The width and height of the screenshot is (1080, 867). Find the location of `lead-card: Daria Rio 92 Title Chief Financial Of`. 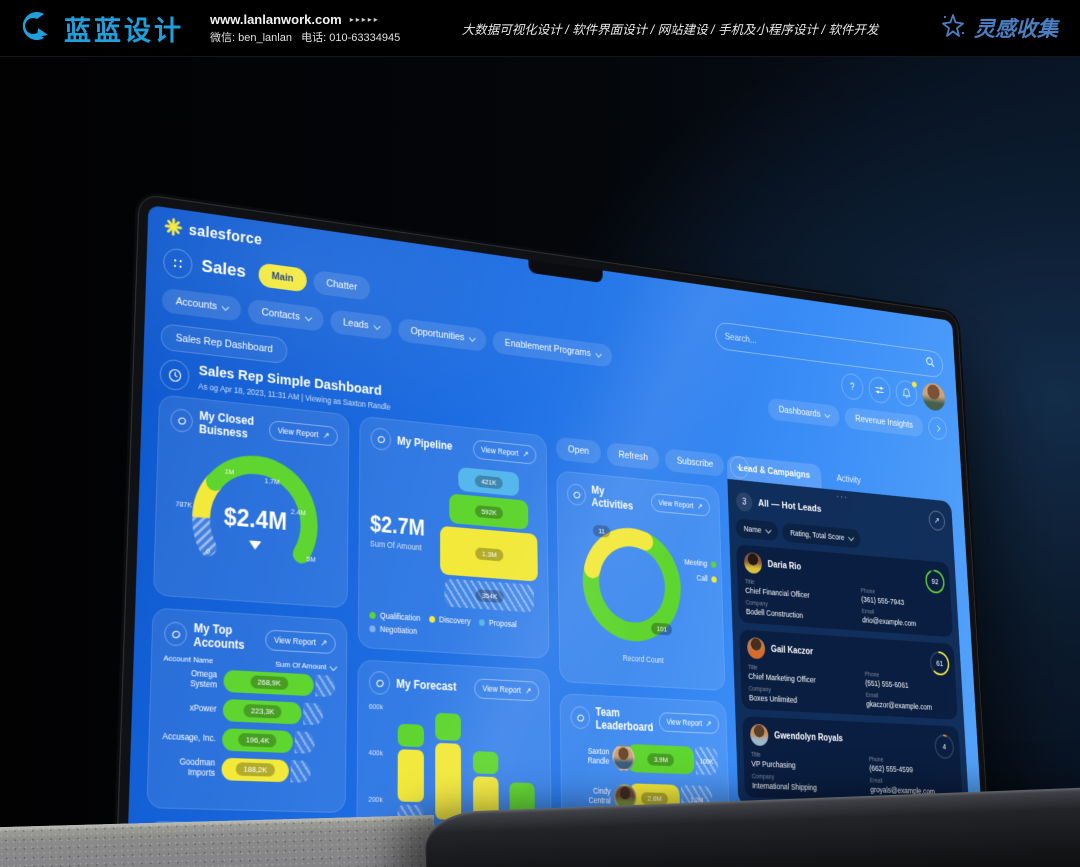

lead-card: Daria Rio 92 Title Chief Financial Of is located at coordinates (844, 591).